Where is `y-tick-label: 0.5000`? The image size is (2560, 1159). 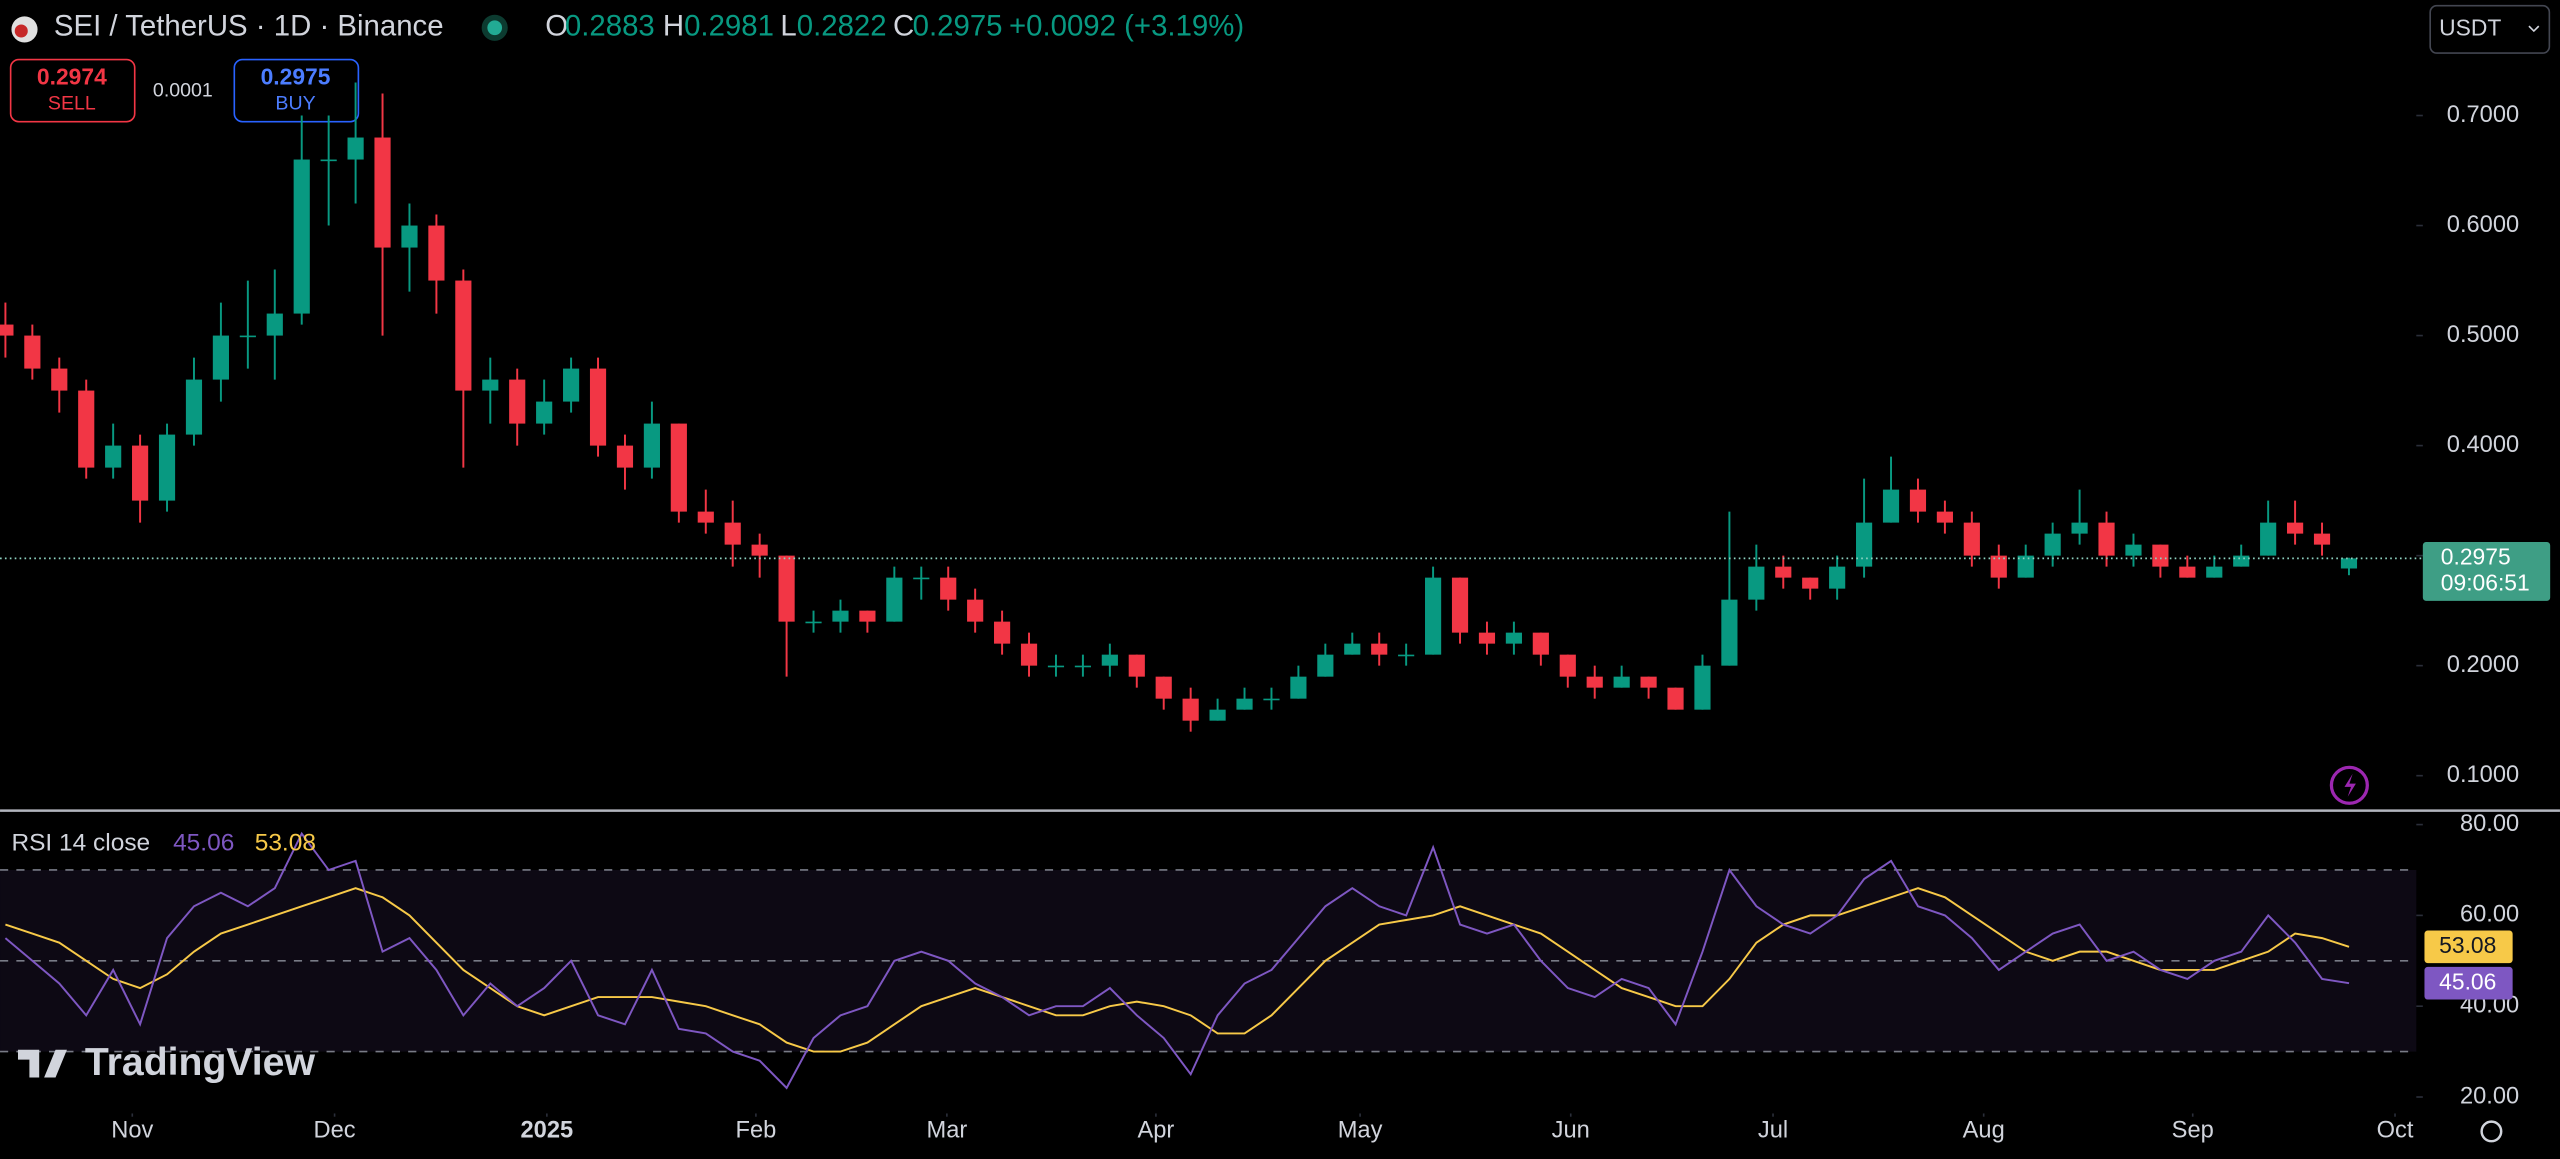 y-tick-label: 0.5000 is located at coordinates (2483, 335).